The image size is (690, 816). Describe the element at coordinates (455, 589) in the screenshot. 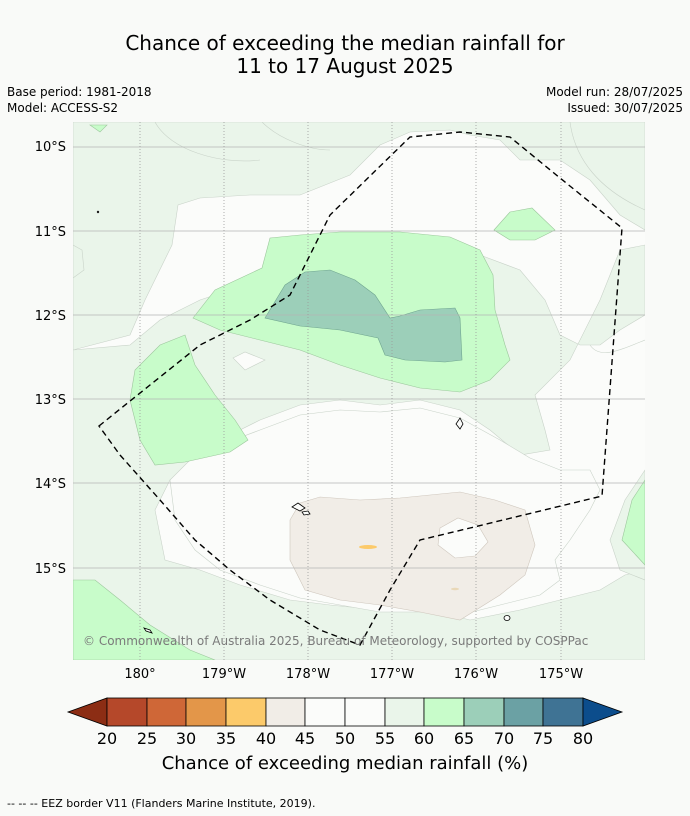

I see `contour-40-45-small` at that location.